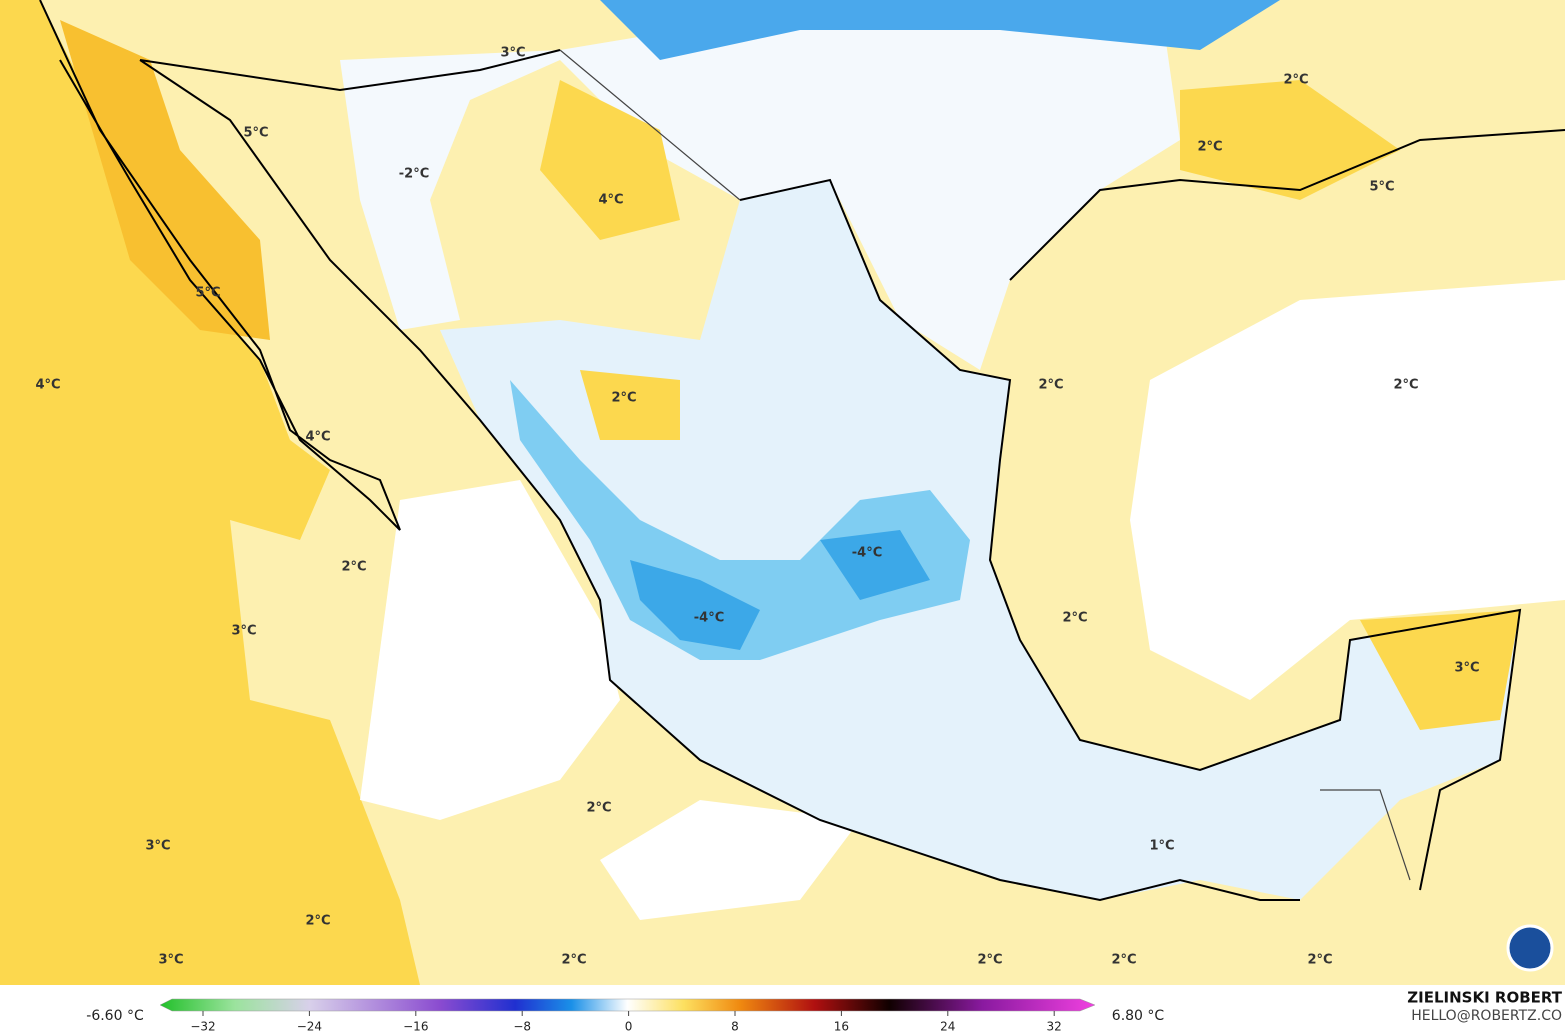  I want to click on contour-label: 1°C, so click(1161, 846).